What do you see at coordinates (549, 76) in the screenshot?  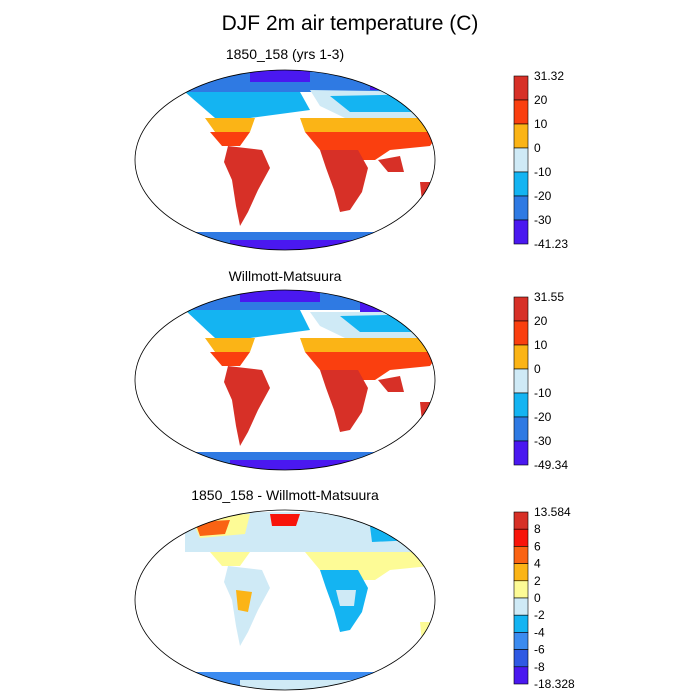 I see `colorbar-tick-label: 31.32` at bounding box center [549, 76].